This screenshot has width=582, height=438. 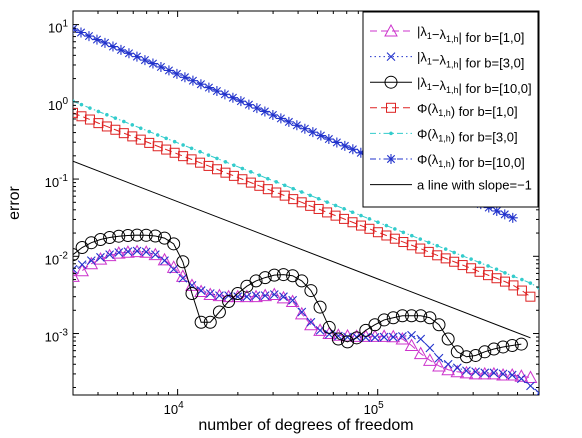 I want to click on x-tick-label: 10⁵, so click(x=374, y=408).